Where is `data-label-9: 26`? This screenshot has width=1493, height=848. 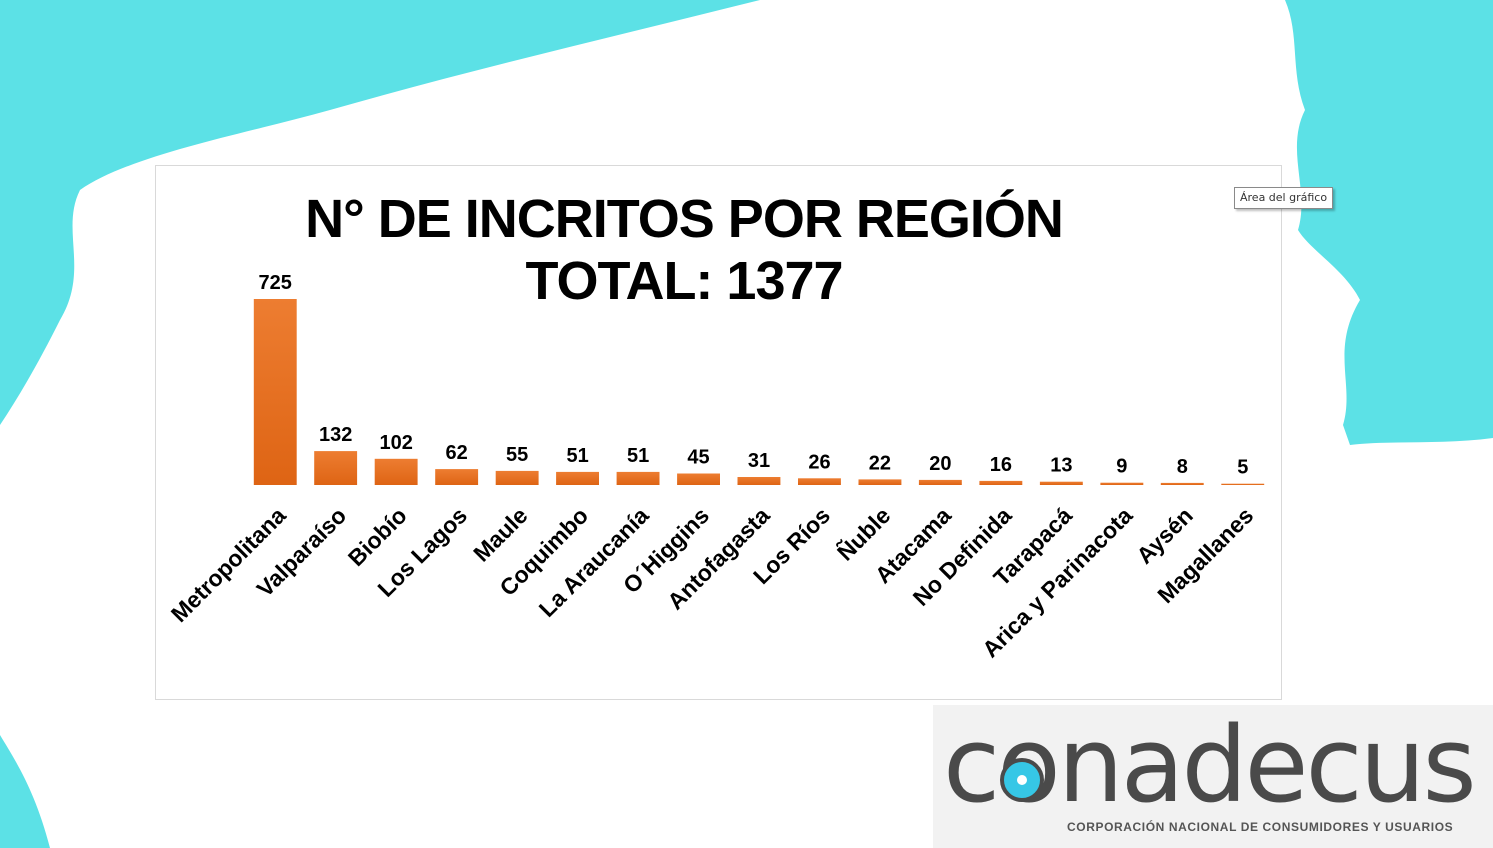 data-label-9: 26 is located at coordinates (819, 462).